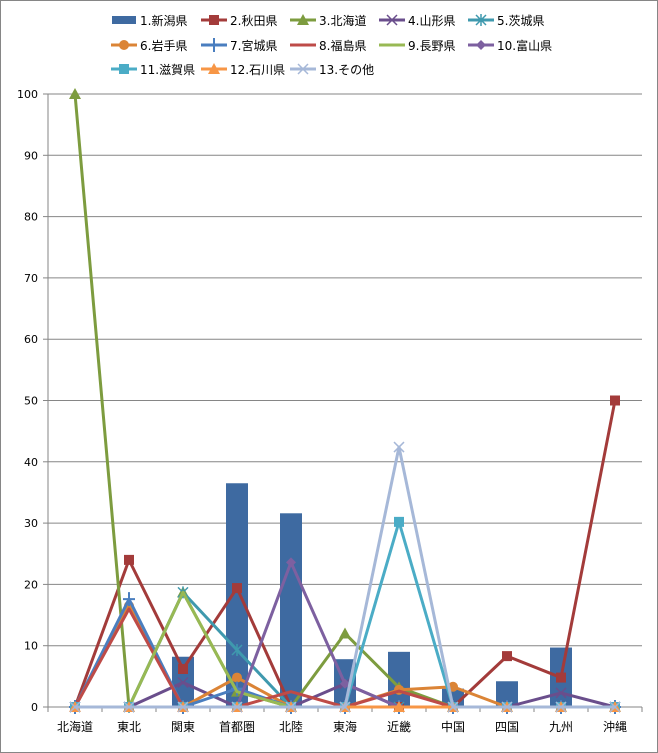 The height and width of the screenshot is (753, 658). Describe the element at coordinates (31, 646) in the screenshot. I see `y-tick-label: 10` at that location.